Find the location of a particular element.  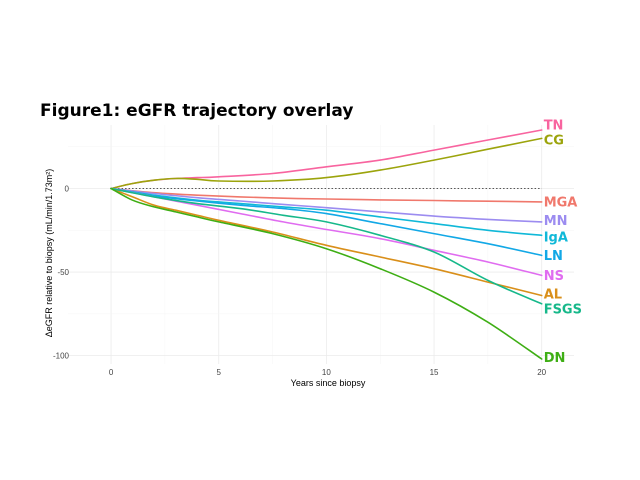

series-label-ns: NS is located at coordinates (554, 276).